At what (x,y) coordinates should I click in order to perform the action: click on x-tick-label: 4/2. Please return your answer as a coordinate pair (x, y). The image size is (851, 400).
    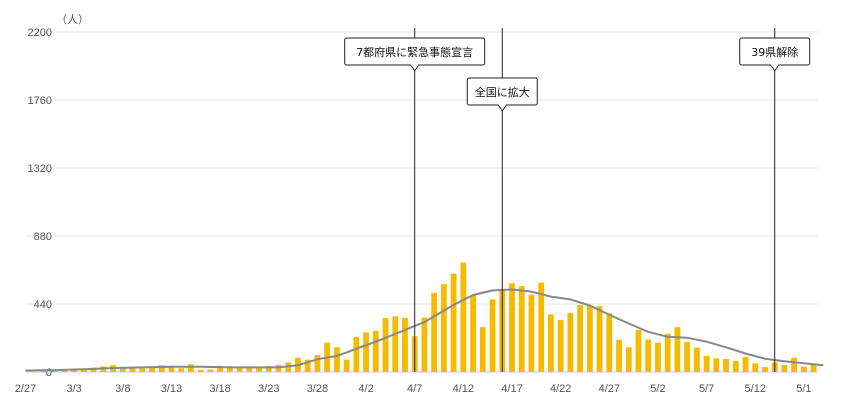
    Looking at the image, I should click on (365, 389).